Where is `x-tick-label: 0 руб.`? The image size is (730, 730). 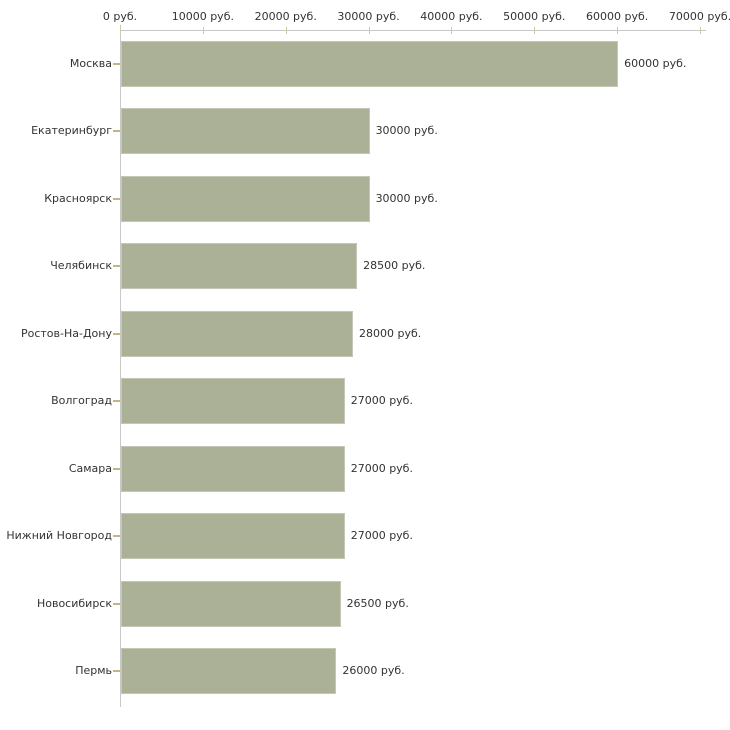 x-tick-label: 0 руб. is located at coordinates (120, 16).